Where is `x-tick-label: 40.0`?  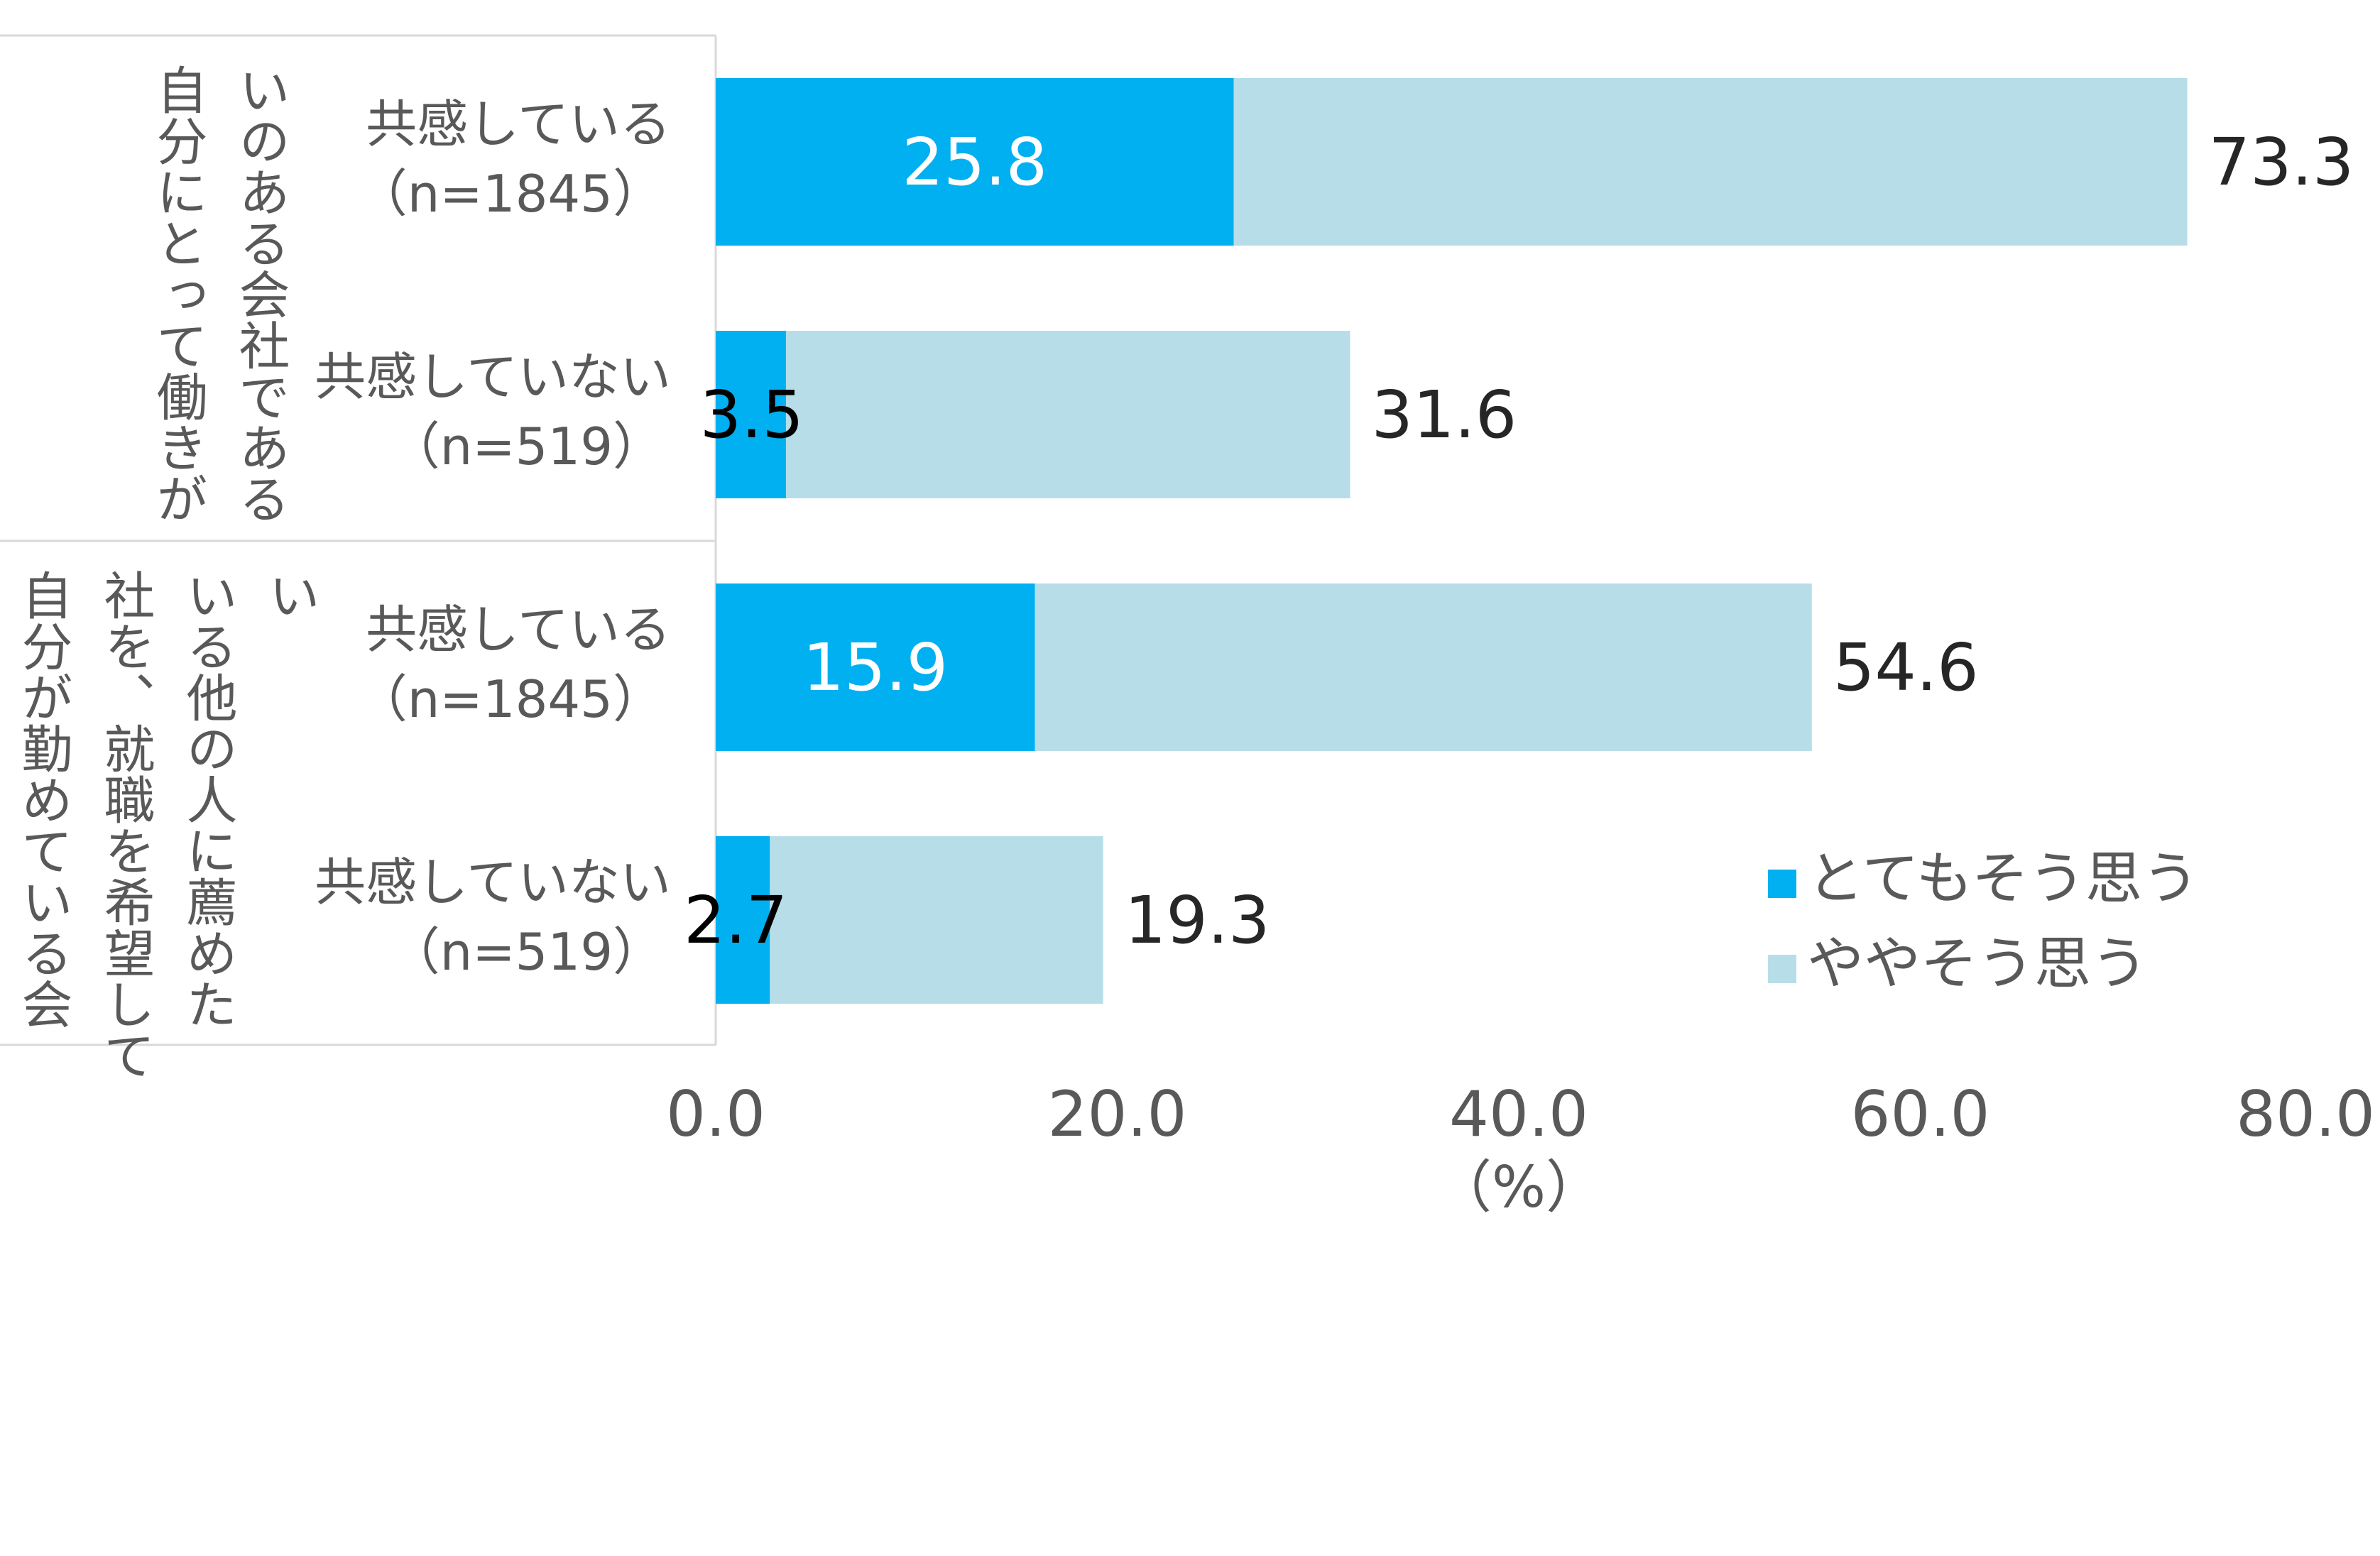 x-tick-label: 40.0 is located at coordinates (1519, 1114).